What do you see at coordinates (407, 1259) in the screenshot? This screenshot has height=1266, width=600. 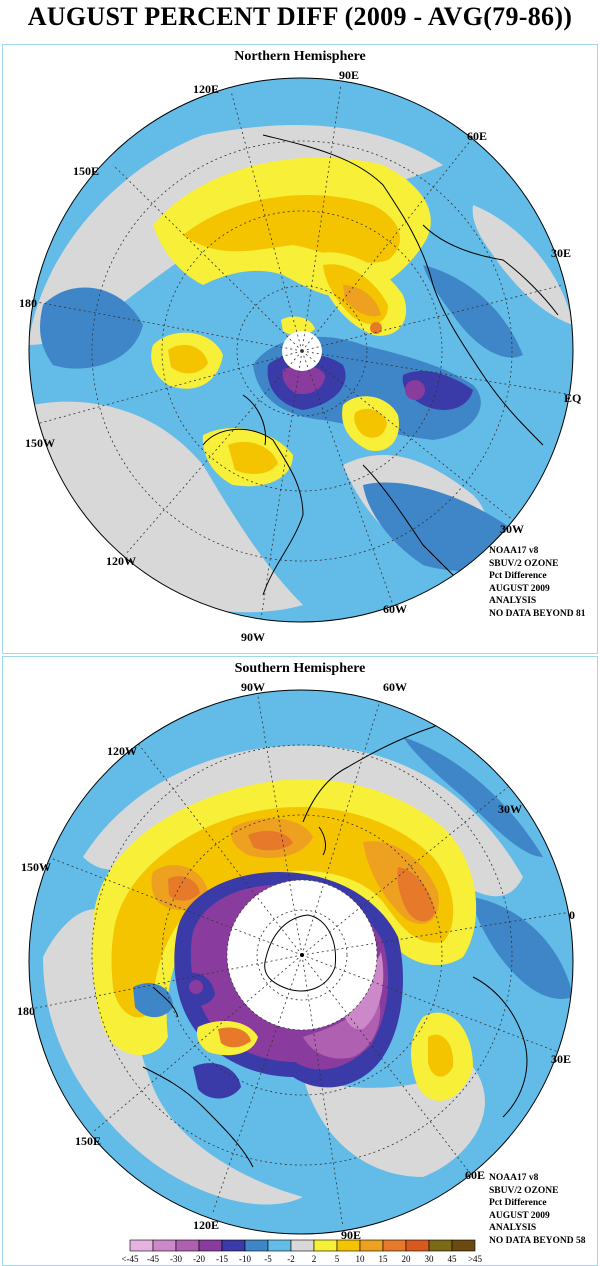 I see `colorbar-label: 20` at bounding box center [407, 1259].